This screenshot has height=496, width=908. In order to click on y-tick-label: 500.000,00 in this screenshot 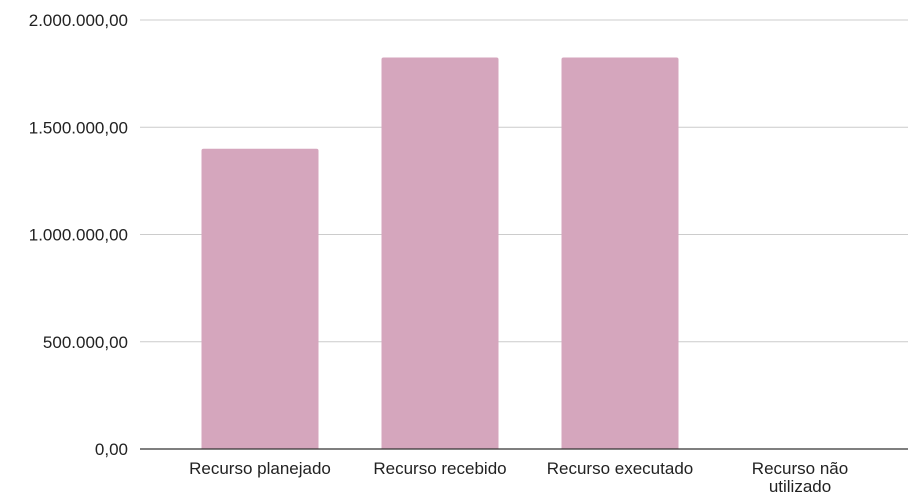, I will do `click(85, 342)`.